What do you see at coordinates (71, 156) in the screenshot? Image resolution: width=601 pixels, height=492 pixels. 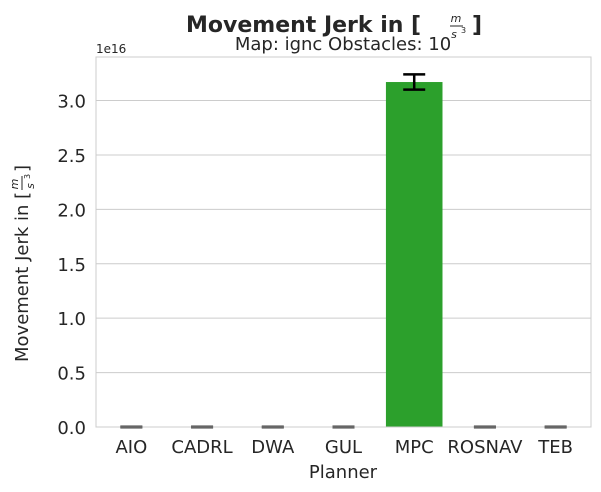 I see `y-tick-label: 2.5` at bounding box center [71, 156].